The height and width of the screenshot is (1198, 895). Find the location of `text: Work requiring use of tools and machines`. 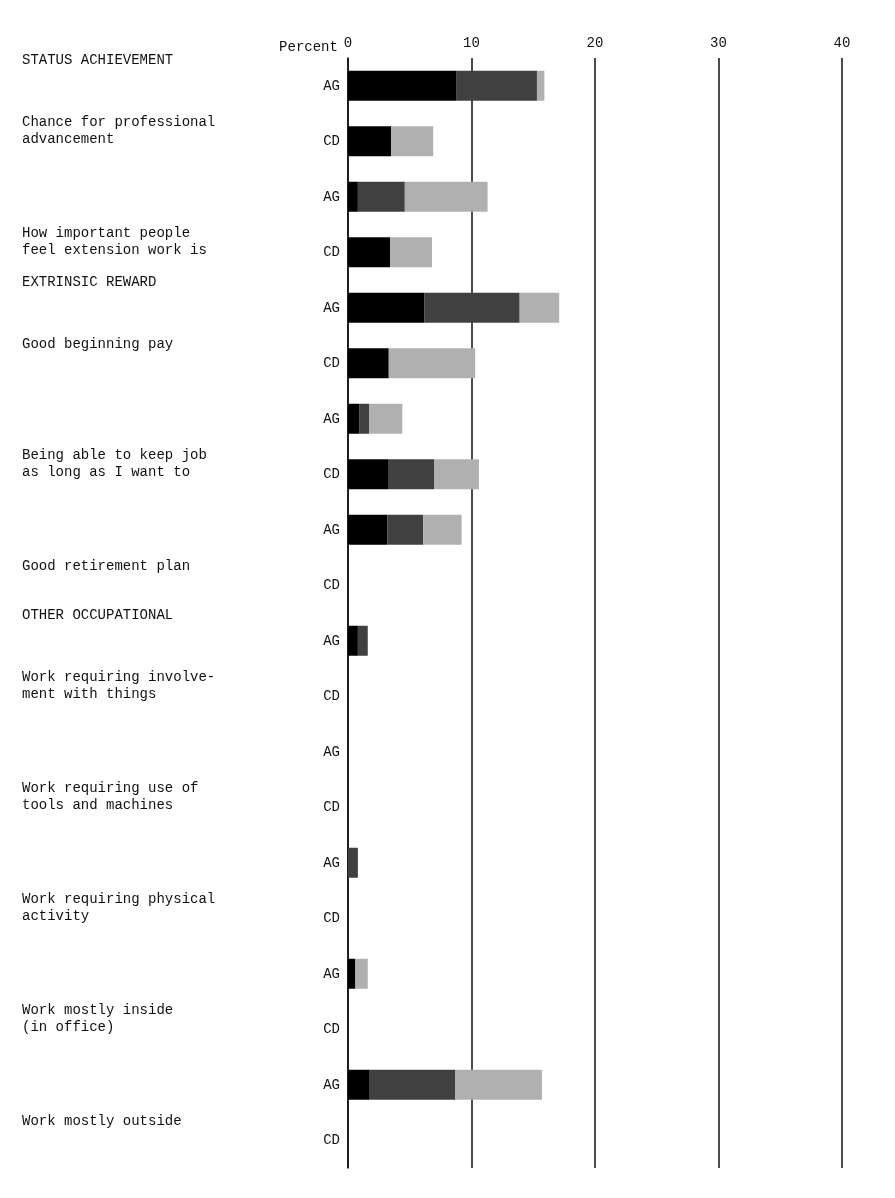

text: Work requiring use of tools and machines is located at coordinates (110, 796).